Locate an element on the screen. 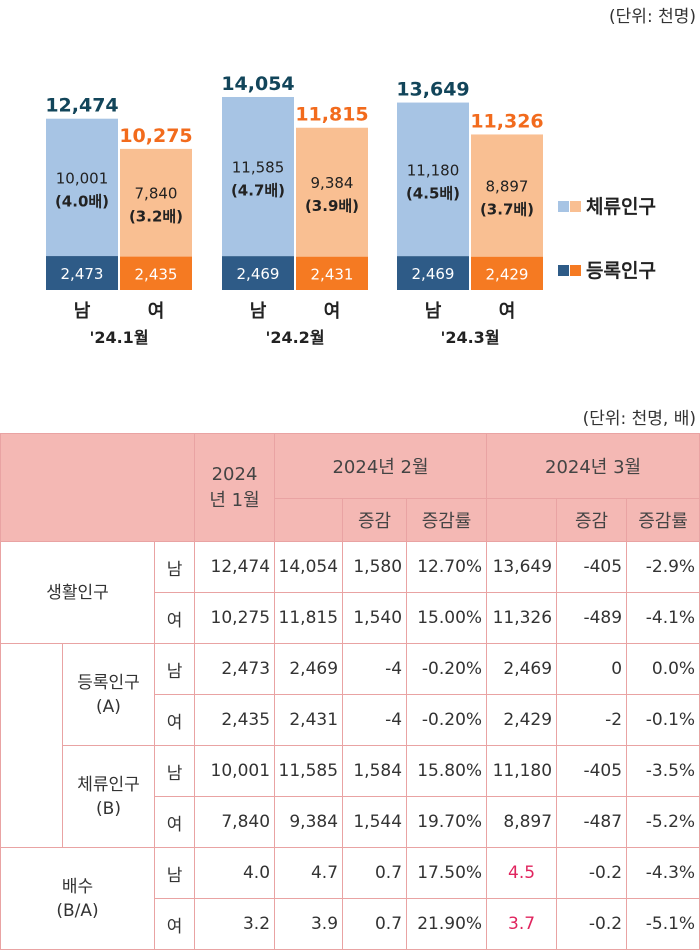  registered-value-label: 2,431 is located at coordinates (332, 274).